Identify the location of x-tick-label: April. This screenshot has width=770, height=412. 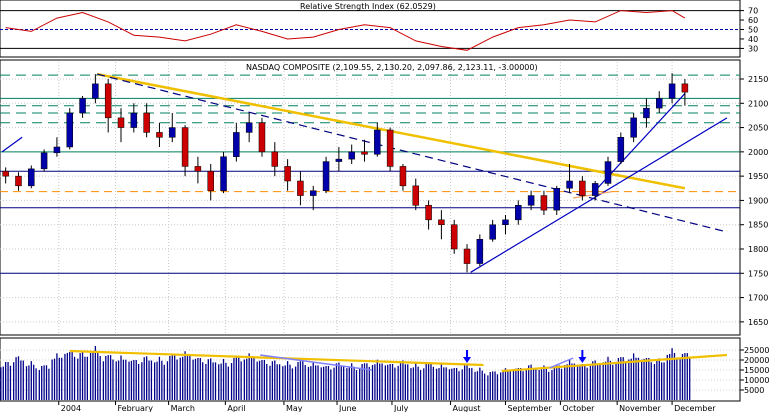
(236, 408).